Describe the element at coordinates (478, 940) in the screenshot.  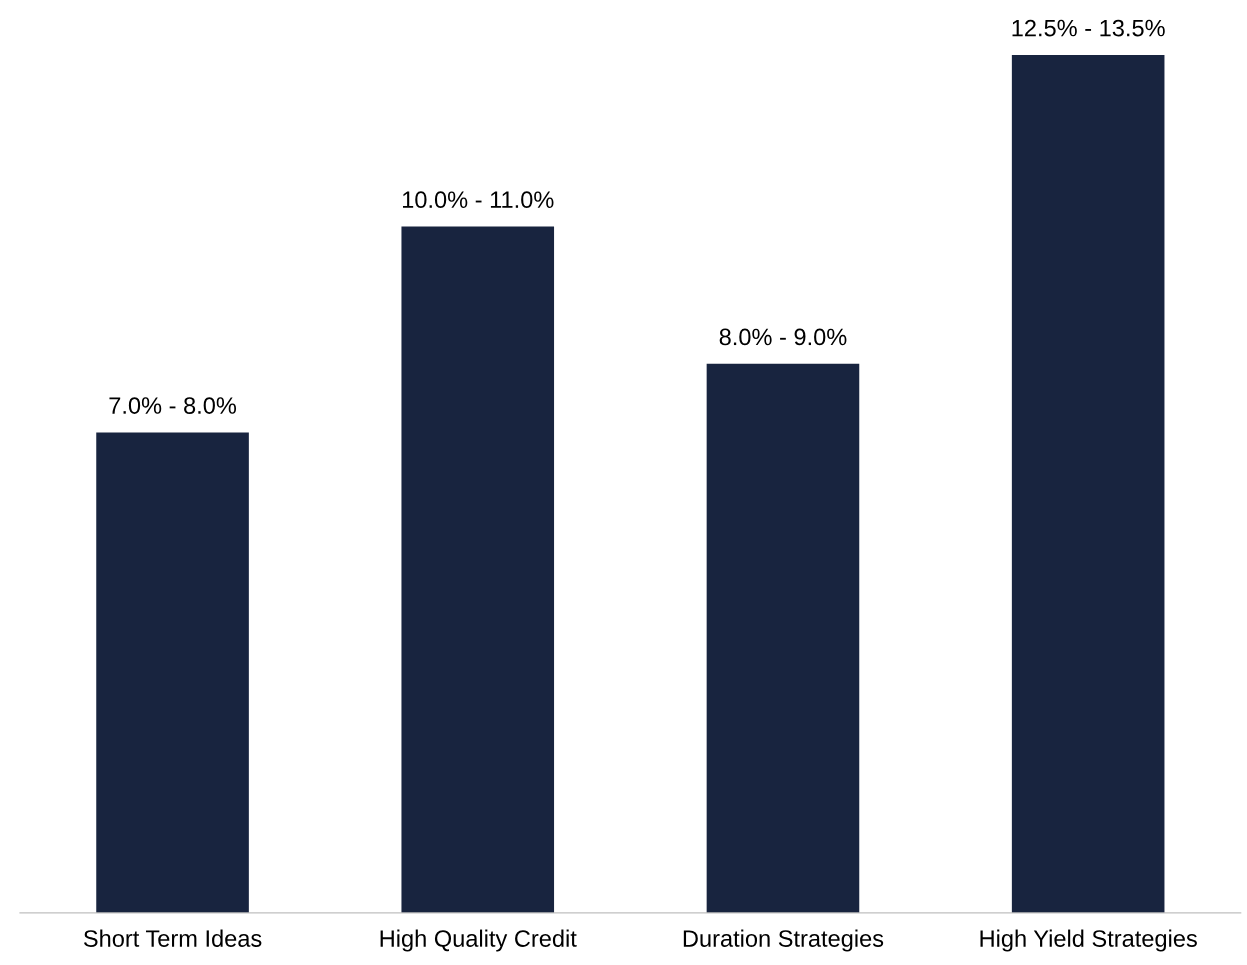
I see `x-tick-label: High Quality Credit` at that location.